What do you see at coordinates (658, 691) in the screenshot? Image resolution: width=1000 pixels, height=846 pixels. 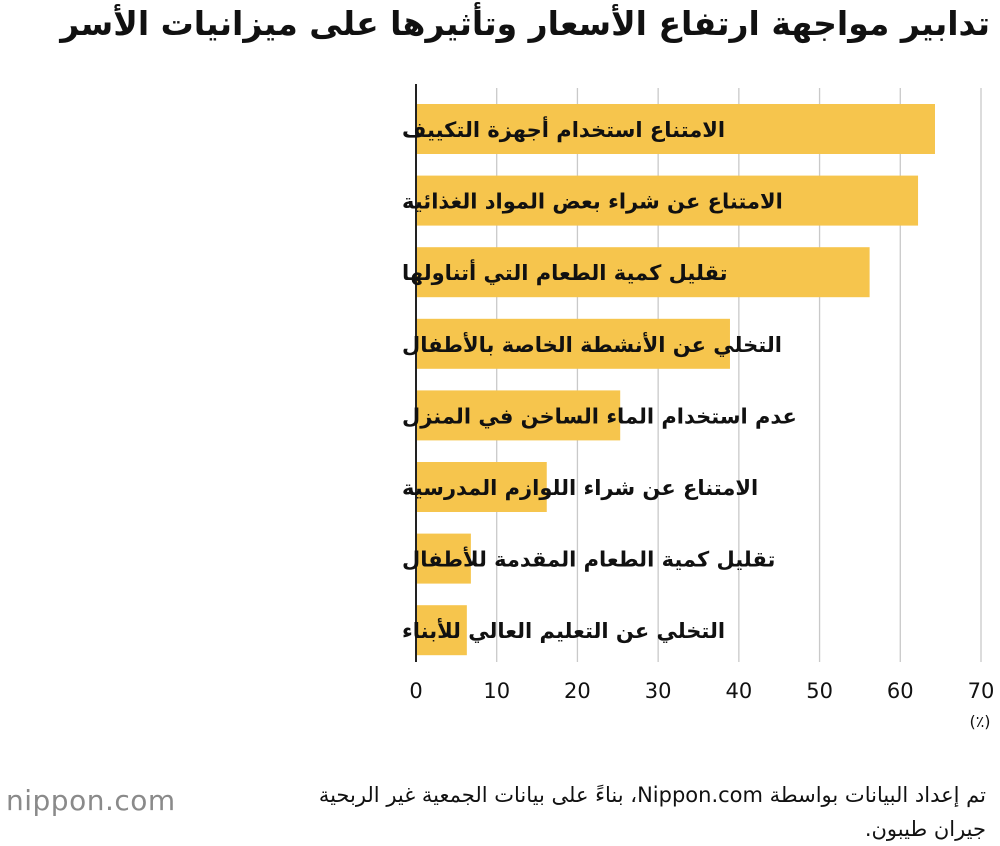 I see `x-tick-label: 30` at bounding box center [658, 691].